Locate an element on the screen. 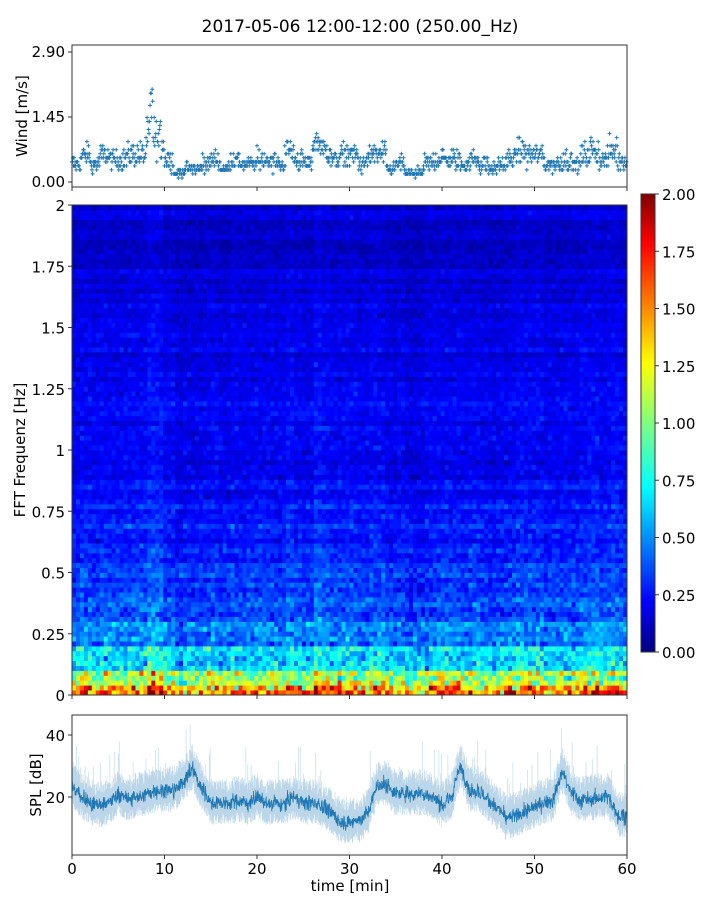 The height and width of the screenshot is (900, 720). ytick-label: 2.90 is located at coordinates (48, 52).